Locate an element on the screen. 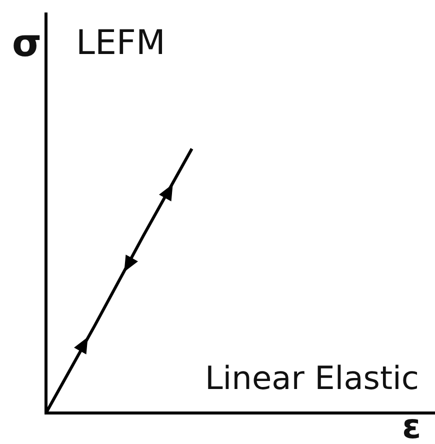 Image resolution: width=435 pixels, height=444 pixels. y-axis-title: σ is located at coordinates (27, 43).